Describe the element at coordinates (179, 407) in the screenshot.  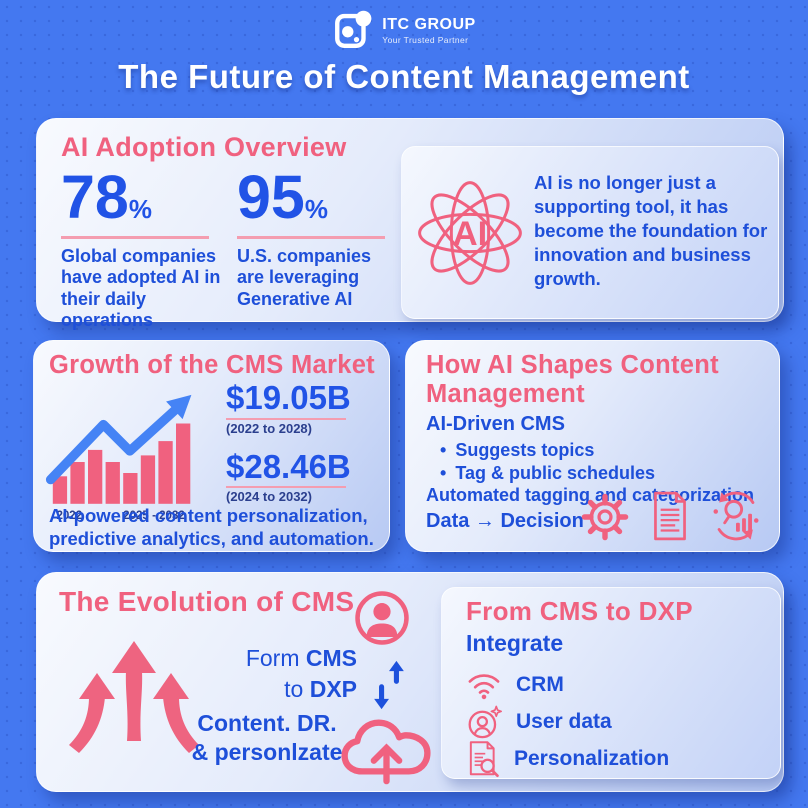
I see `trend-arrowhead-icon` at that location.